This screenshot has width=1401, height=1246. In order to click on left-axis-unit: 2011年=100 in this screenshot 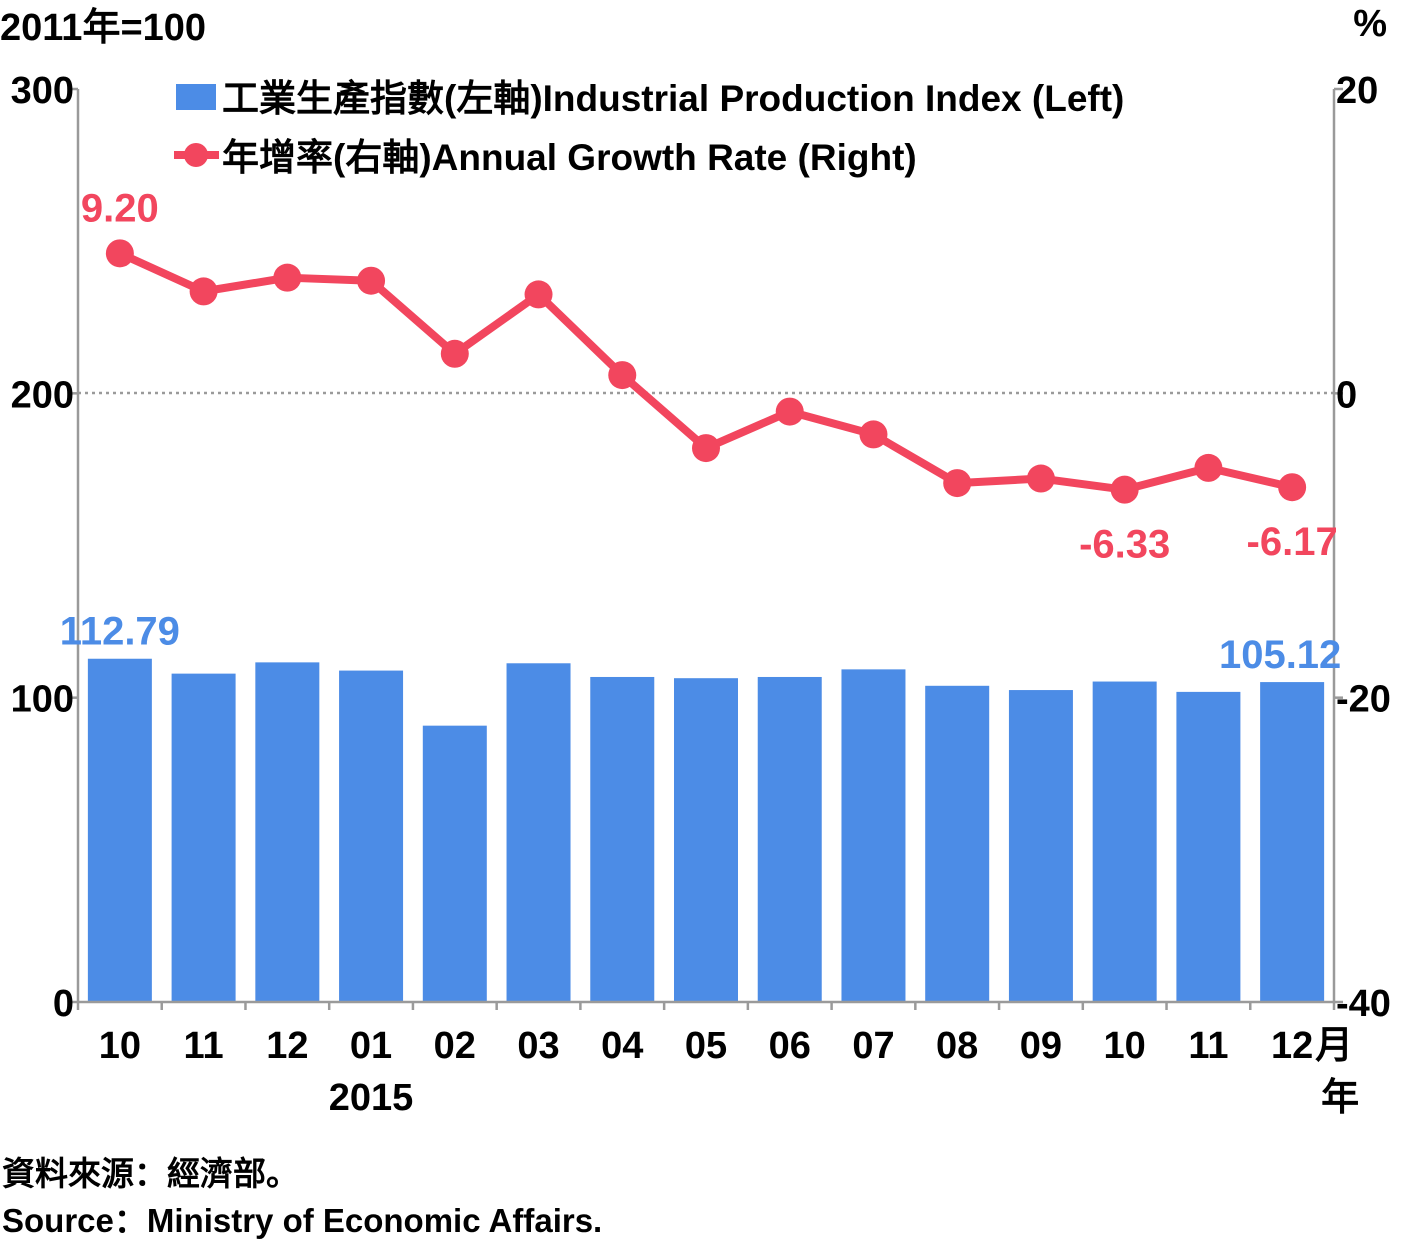, I will do `click(103, 28)`.